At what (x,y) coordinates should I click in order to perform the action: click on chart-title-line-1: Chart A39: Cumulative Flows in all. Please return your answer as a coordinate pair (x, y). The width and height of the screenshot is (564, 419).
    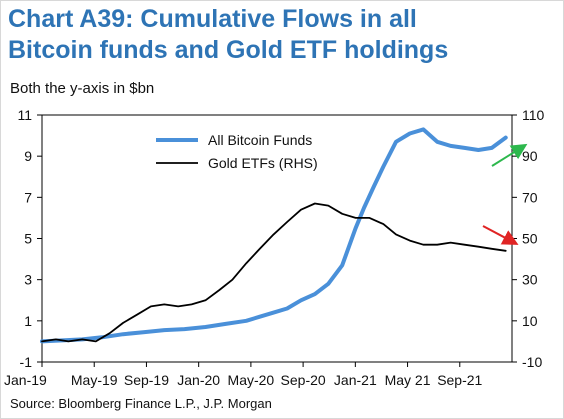
    Looking at the image, I should click on (212, 19).